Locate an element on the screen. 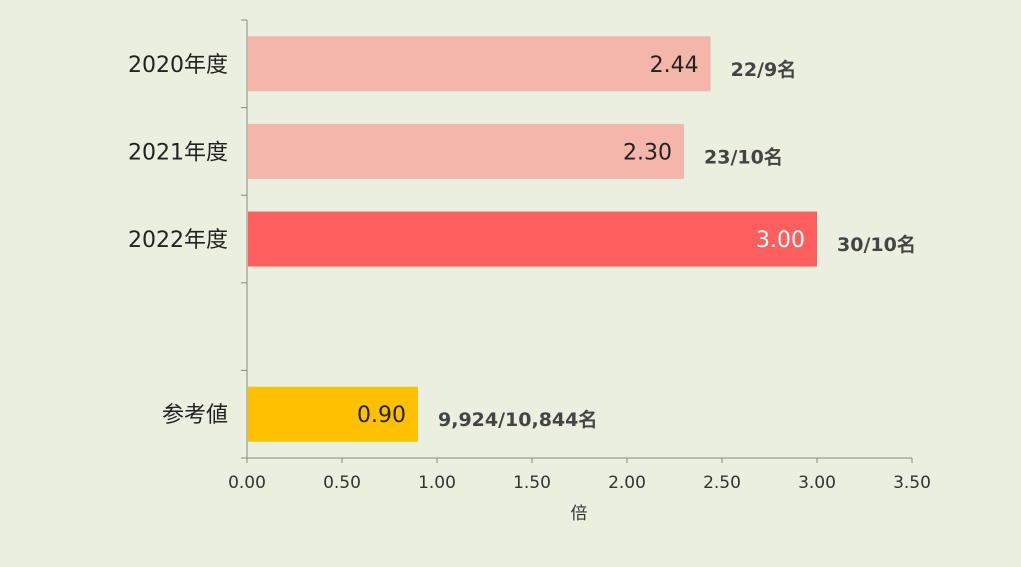 The width and height of the screenshot is (1021, 567). category-label: 2021年度 is located at coordinates (178, 152).